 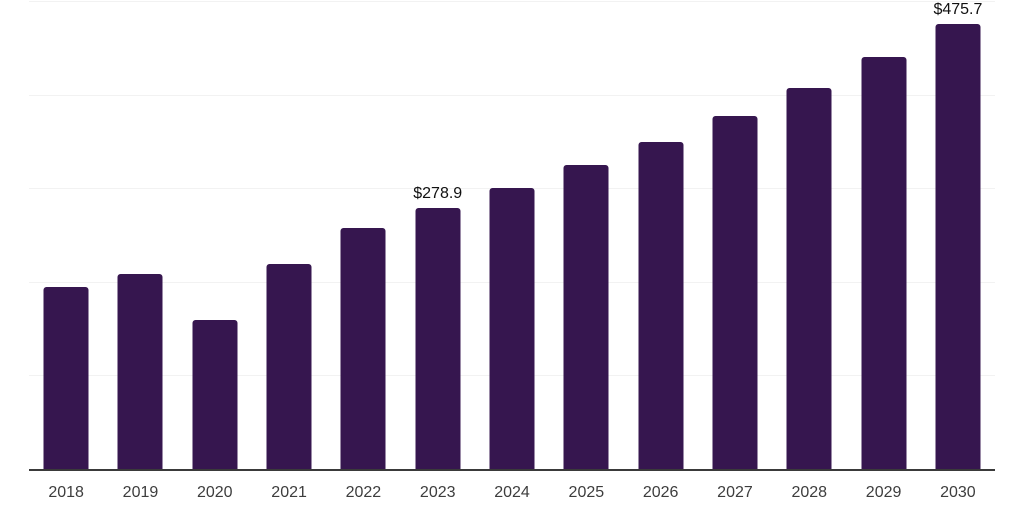 I want to click on bar-slot-2018, so click(x=66, y=235).